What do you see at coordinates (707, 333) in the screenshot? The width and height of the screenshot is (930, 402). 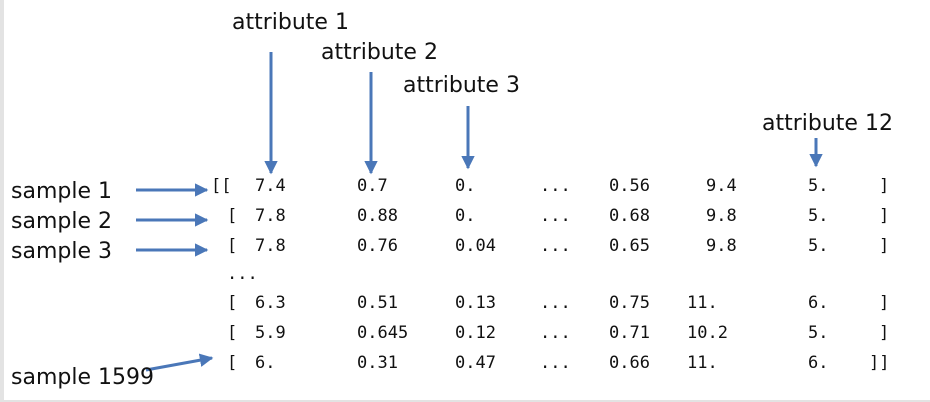 I see `matrix-cell: 10.2` at bounding box center [707, 333].